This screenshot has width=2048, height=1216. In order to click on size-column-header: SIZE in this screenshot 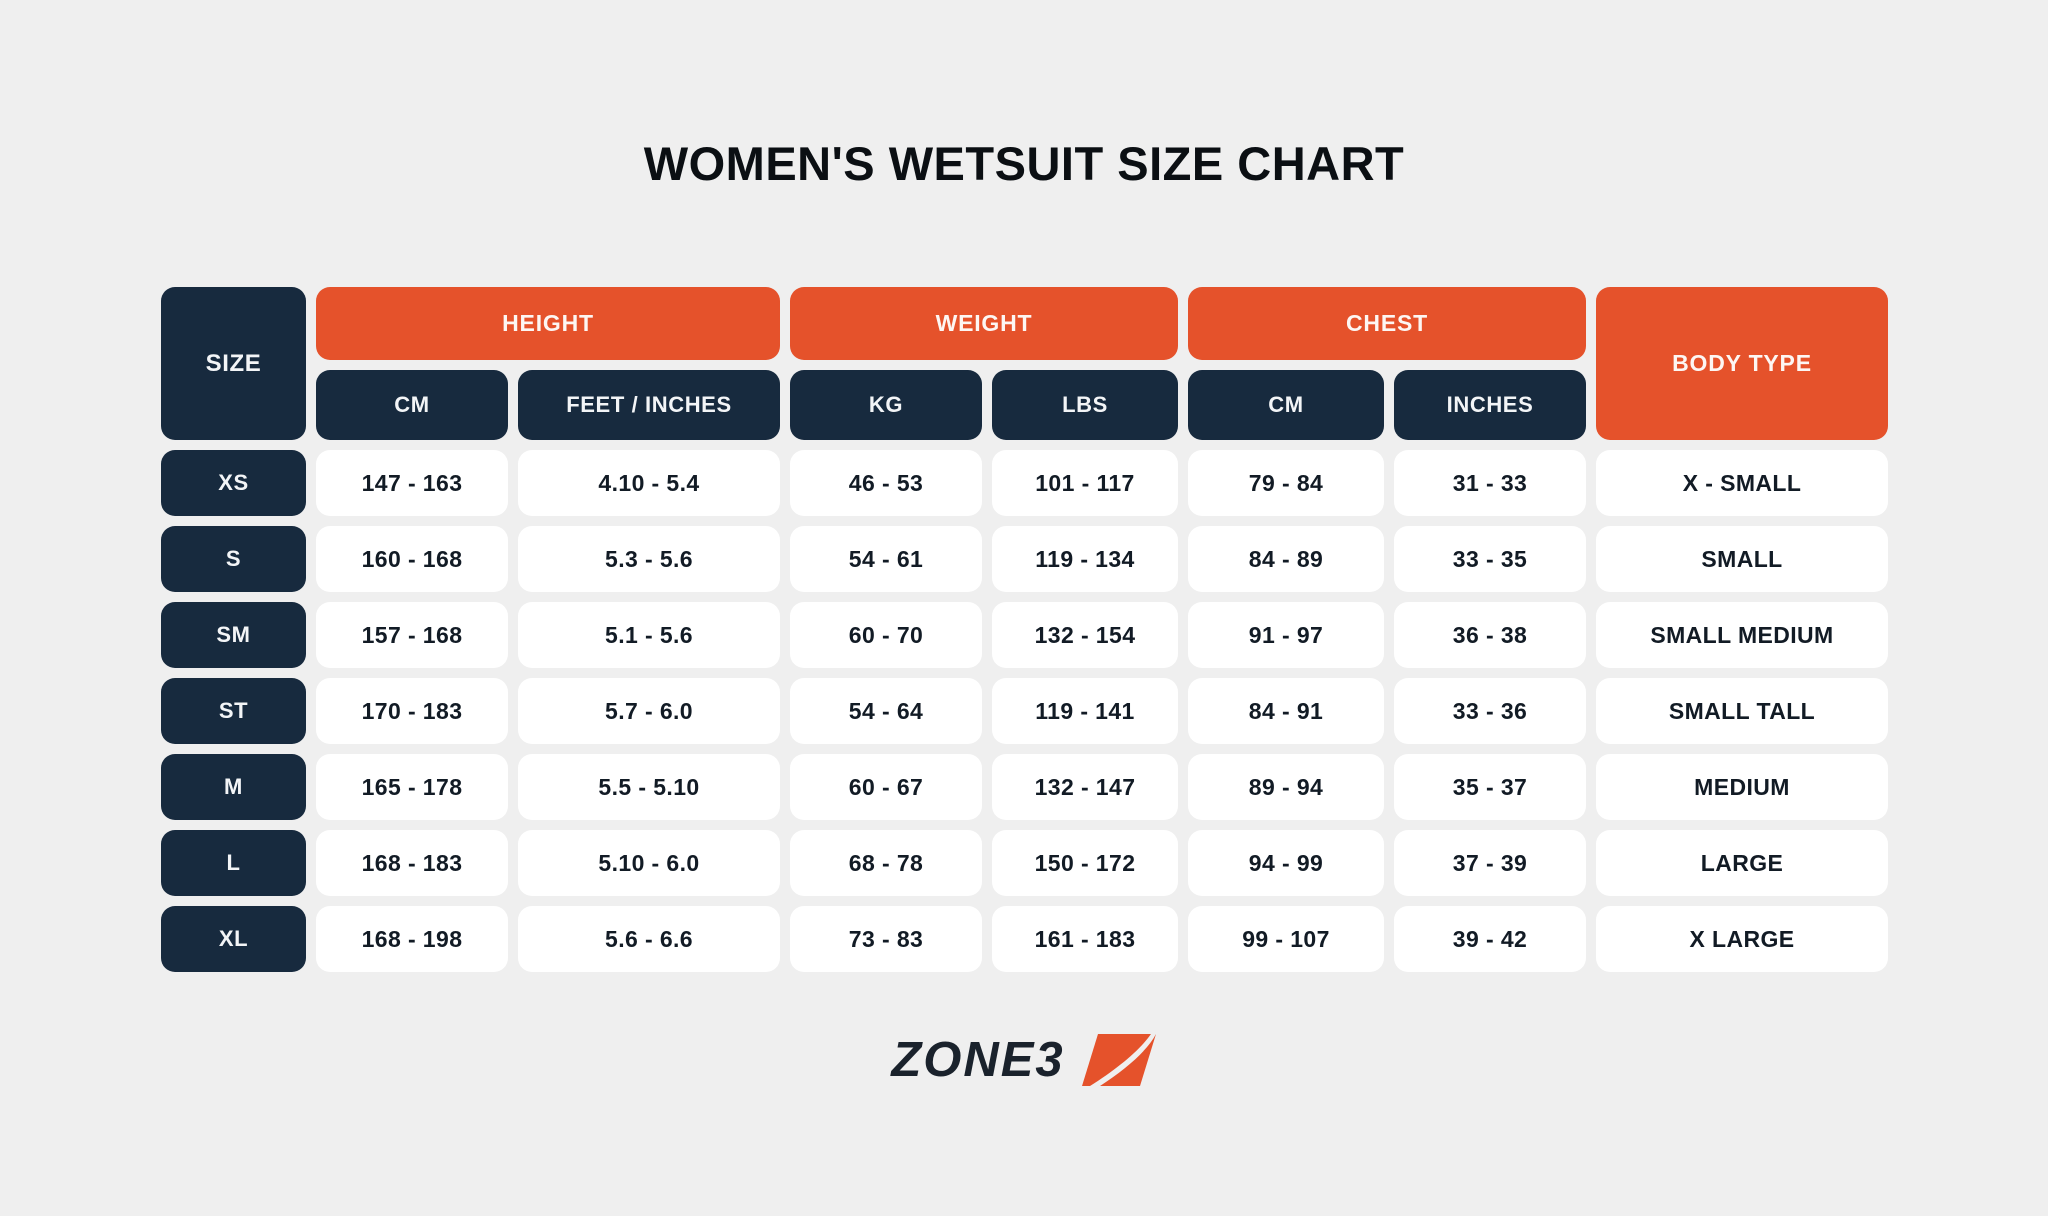, I will do `click(233, 363)`.